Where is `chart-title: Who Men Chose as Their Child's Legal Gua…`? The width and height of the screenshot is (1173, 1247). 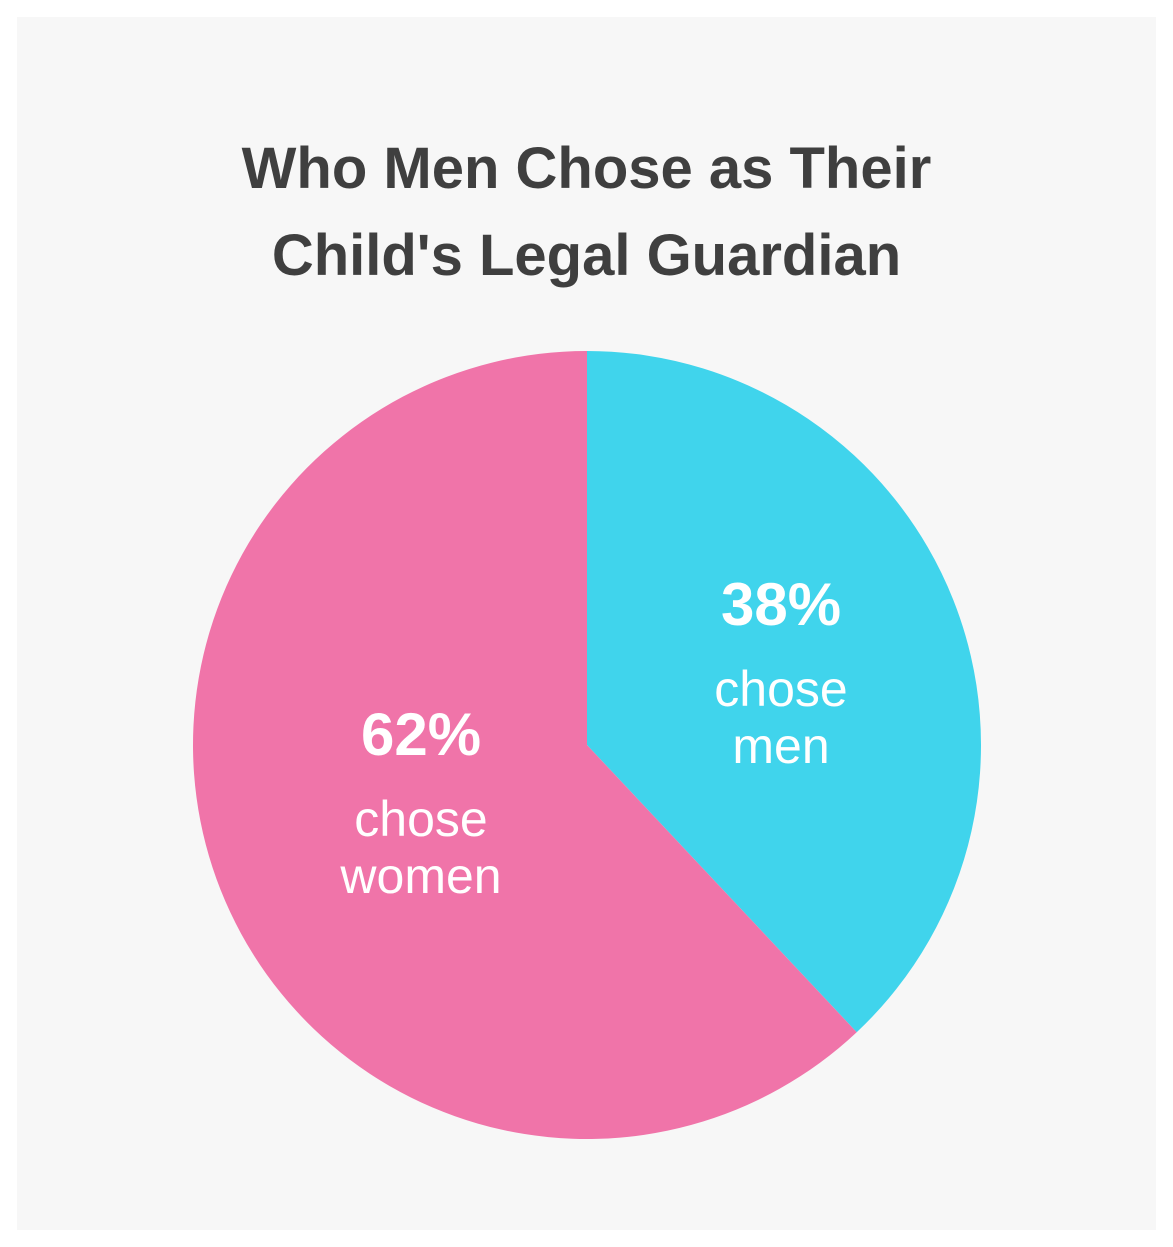 chart-title: Who Men Chose as Their Child's Legal Gua… is located at coordinates (586, 212).